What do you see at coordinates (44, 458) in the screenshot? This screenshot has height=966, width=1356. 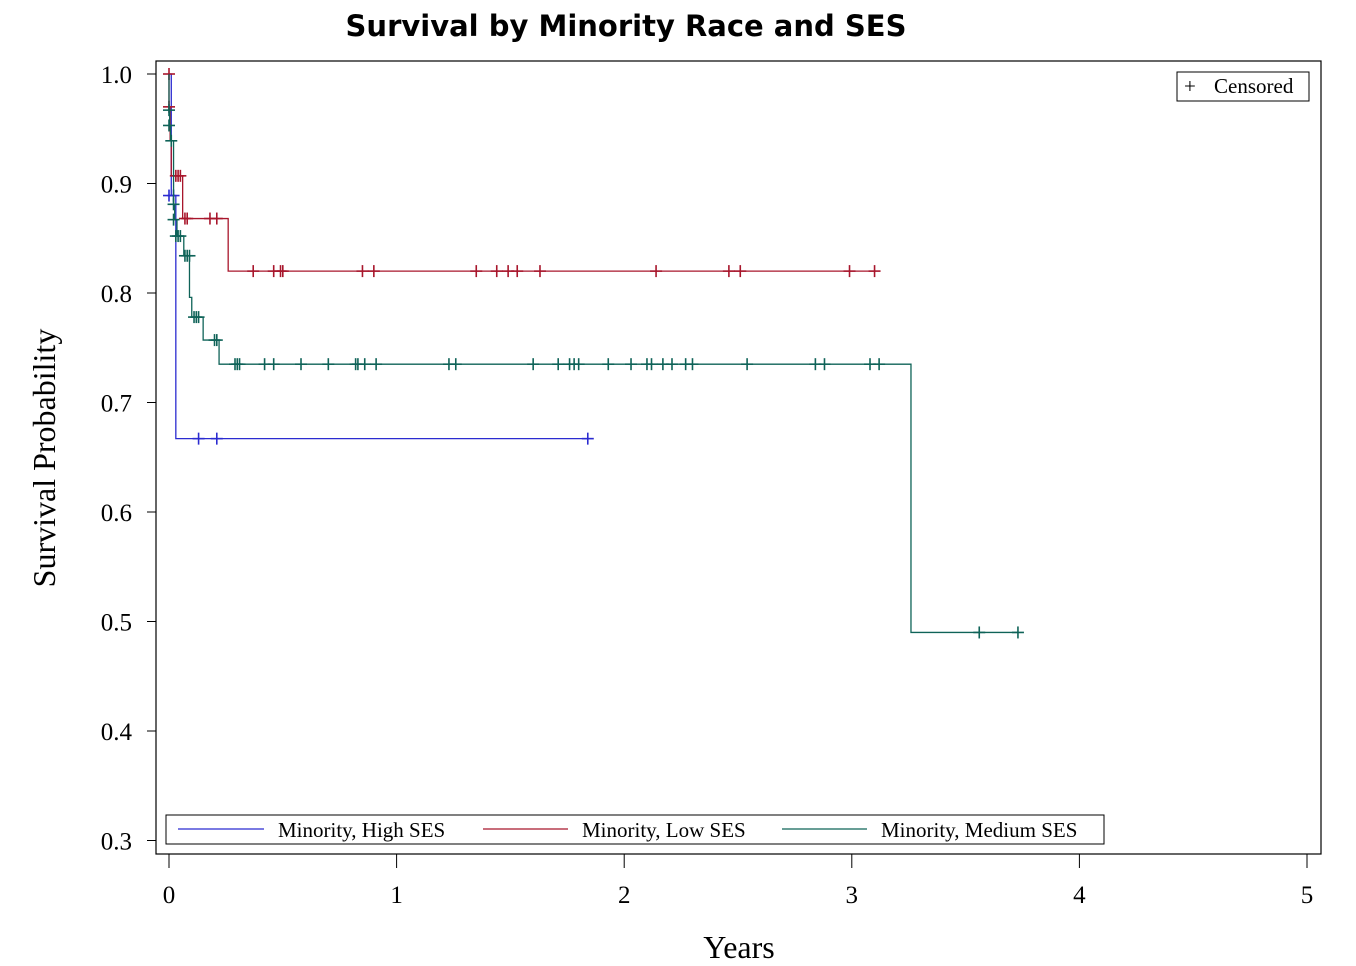 I see `y-axis-label: Survival Probability` at bounding box center [44, 458].